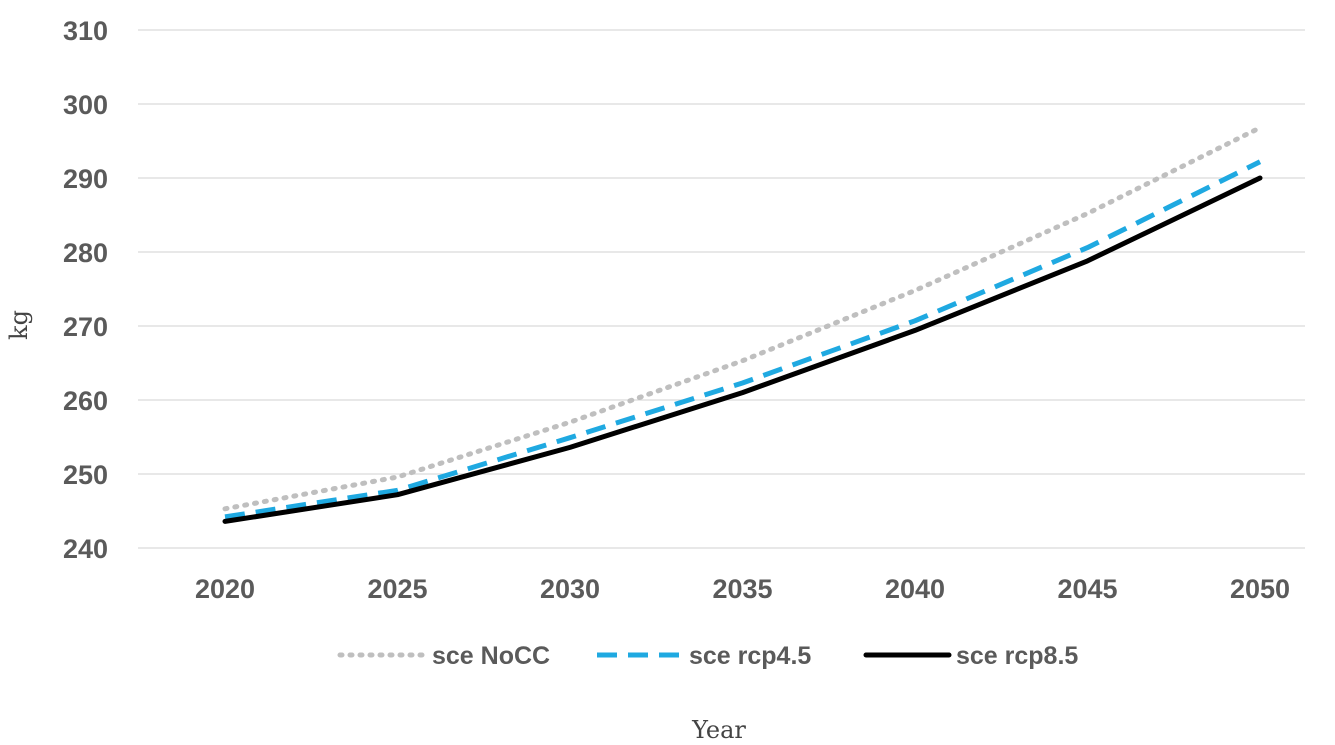 The width and height of the screenshot is (1335, 745). I want to click on x-axis-title: Year, so click(718, 730).